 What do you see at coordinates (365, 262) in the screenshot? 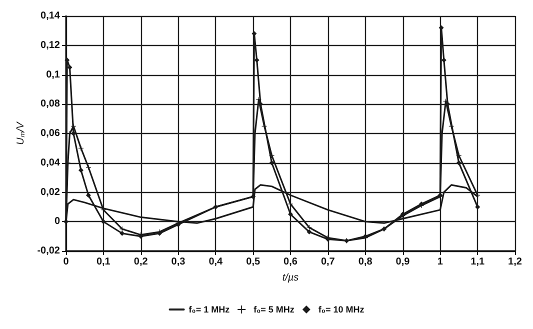
I see `x-tick-label: 0,8` at bounding box center [365, 262].